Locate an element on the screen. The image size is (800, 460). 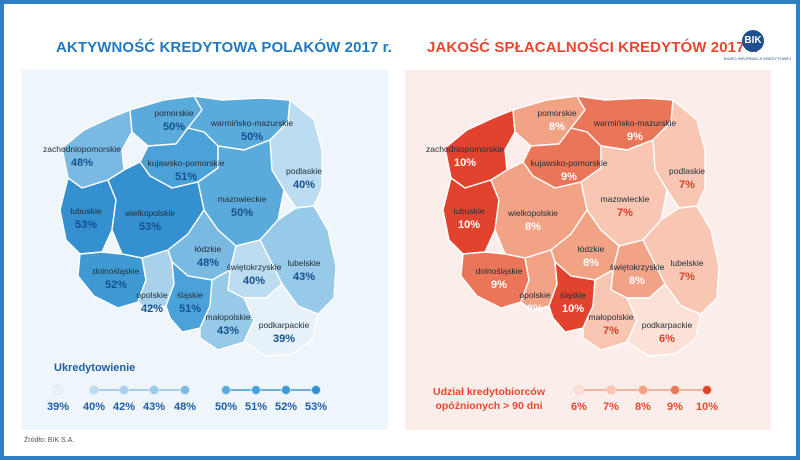
region-value-podlaskie: 40% is located at coordinates (304, 185).